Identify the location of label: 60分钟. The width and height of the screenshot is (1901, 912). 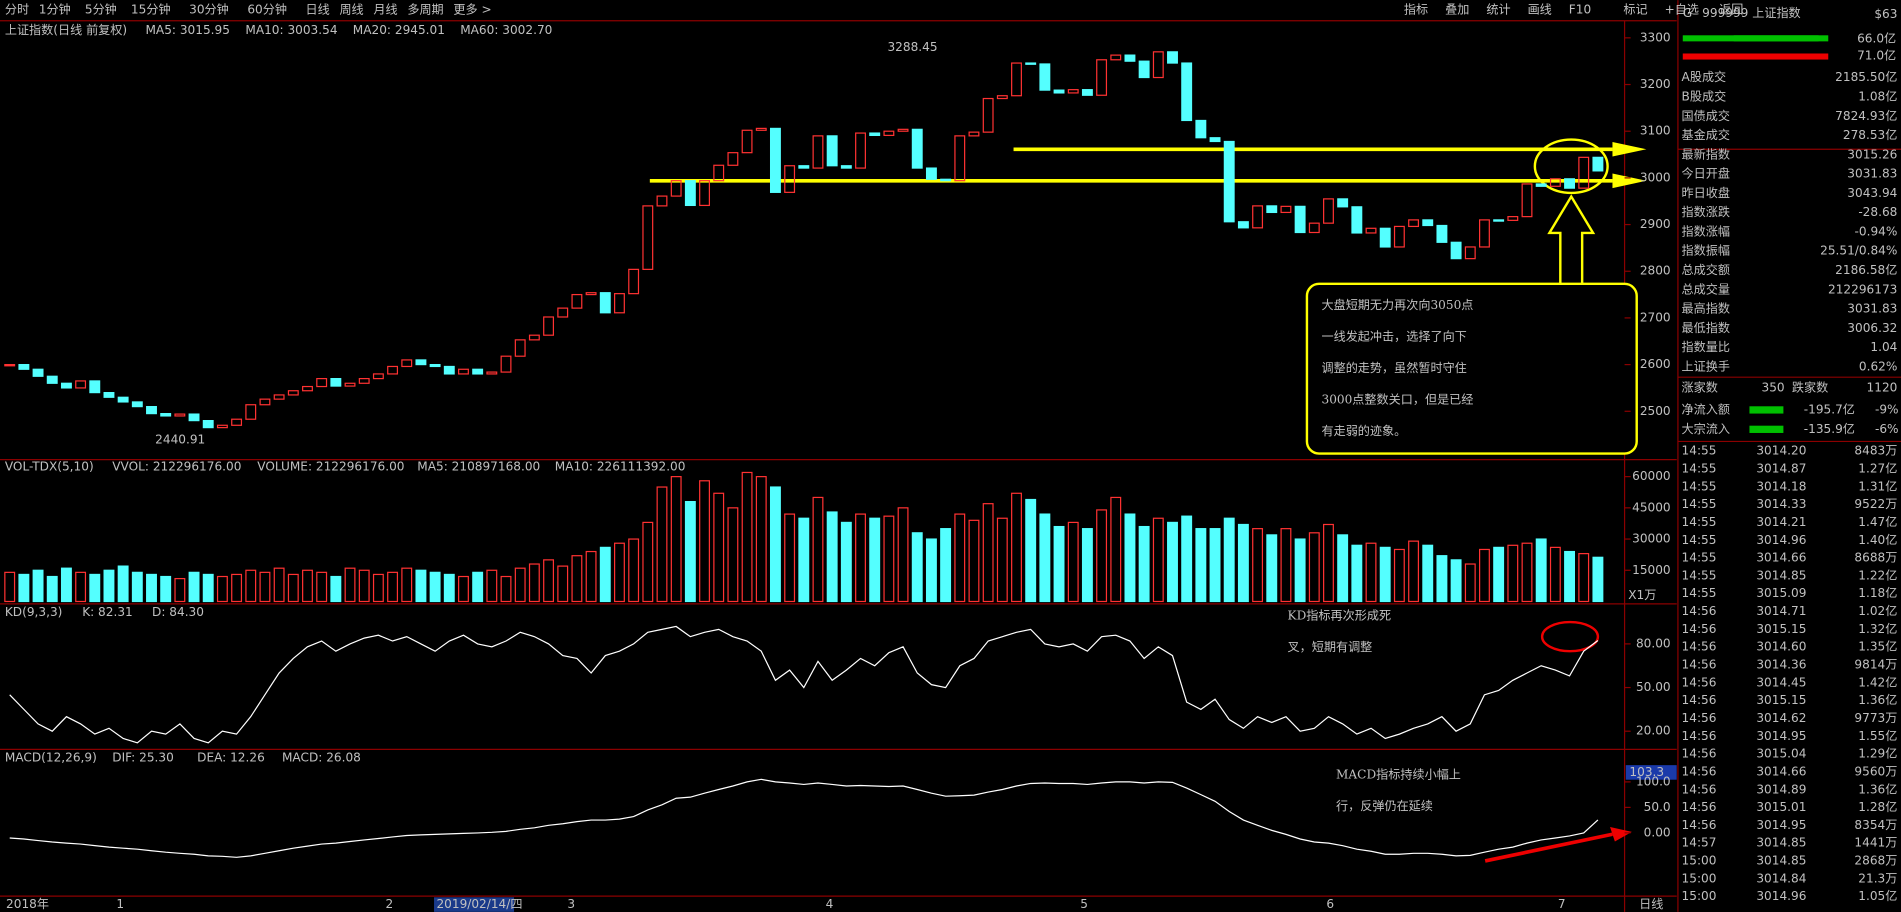
(267, 8).